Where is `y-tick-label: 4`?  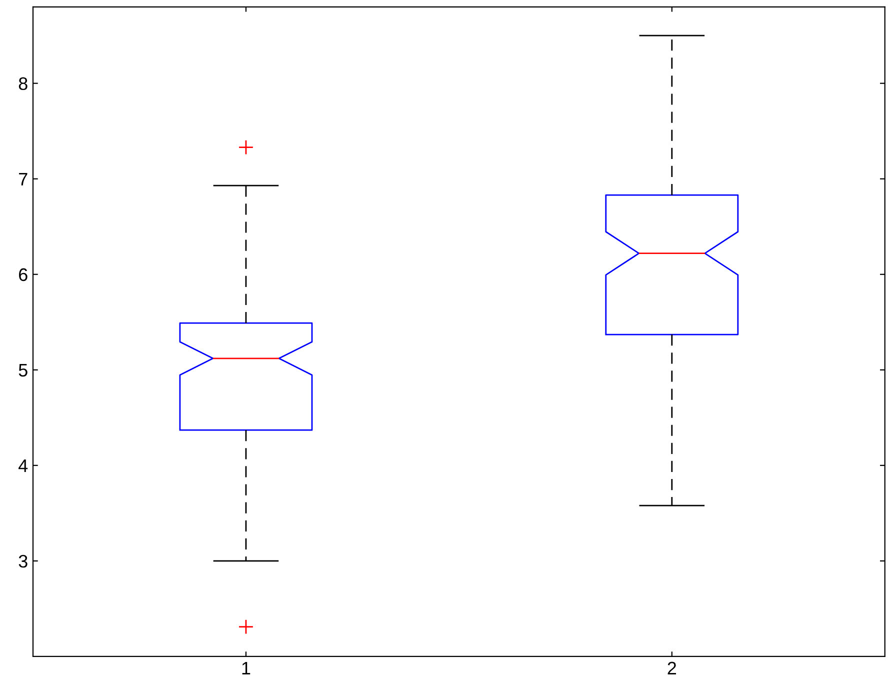
y-tick-label: 4 is located at coordinates (23, 466).